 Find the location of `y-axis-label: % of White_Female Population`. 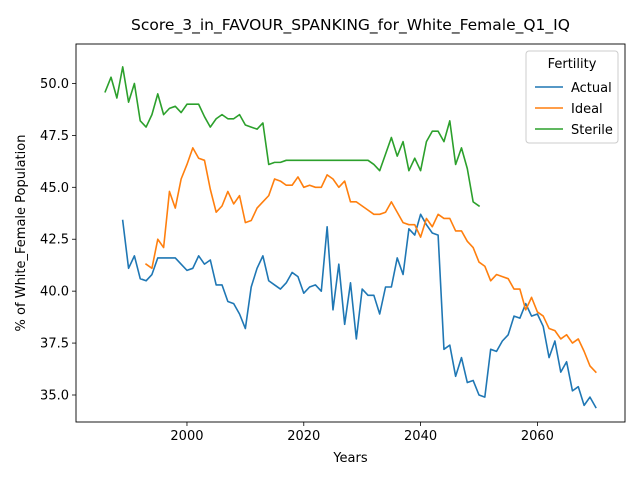

y-axis-label: % of White_Female Population is located at coordinates (21, 233).